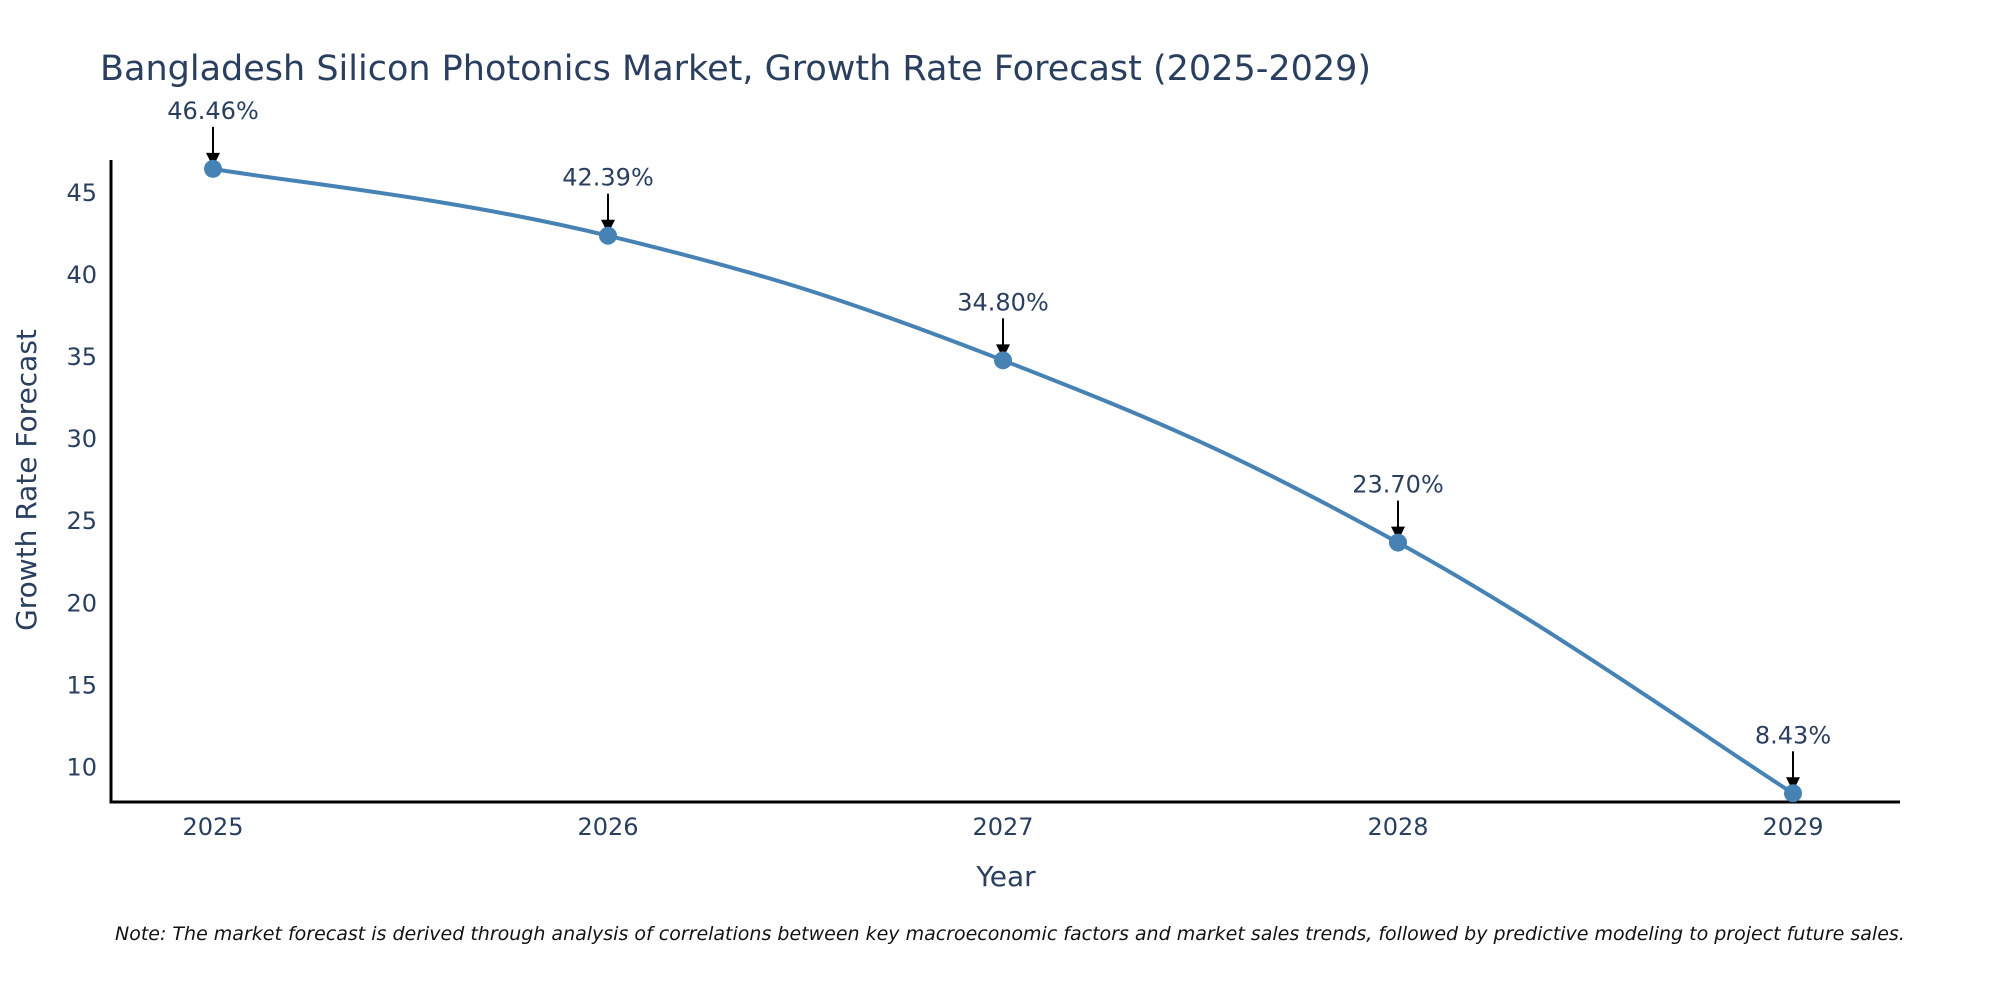 This screenshot has width=2000, height=1000. What do you see at coordinates (1002, 827) in the screenshot?
I see `x-tick-label: 2027` at bounding box center [1002, 827].